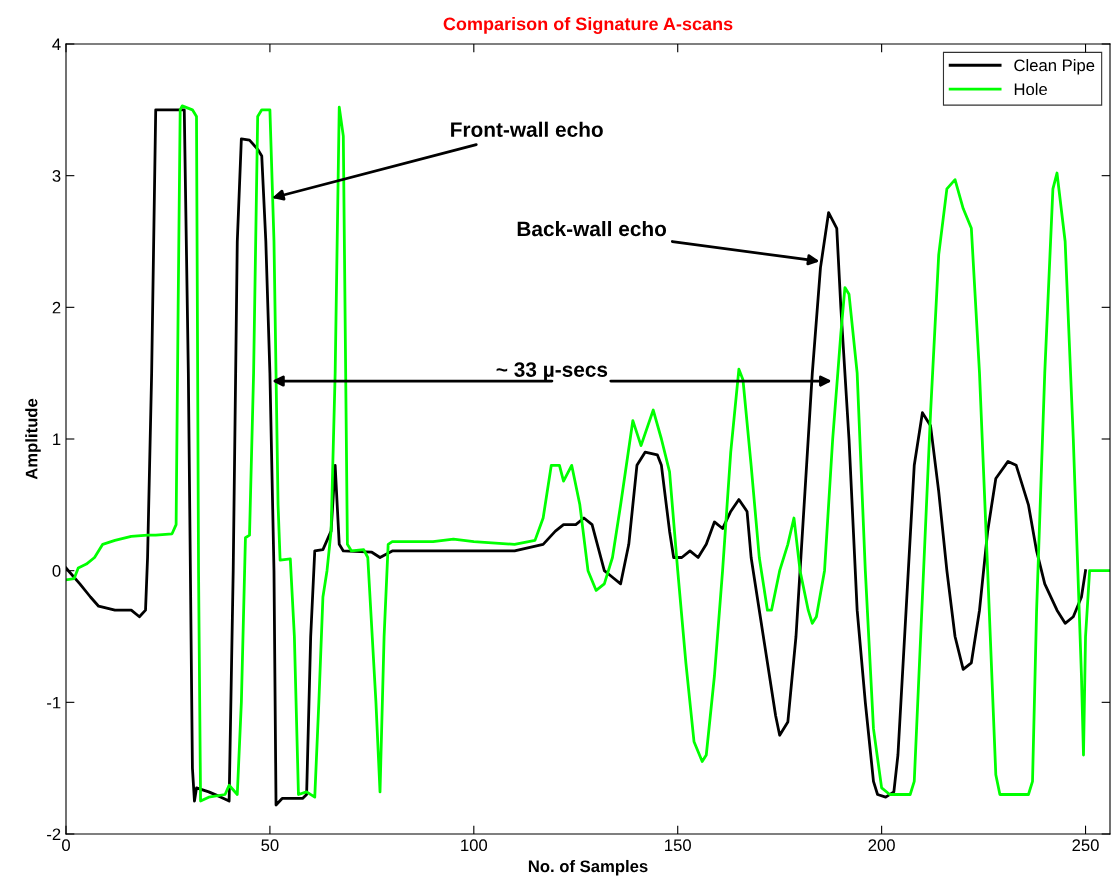 The image size is (1114, 888). Describe the element at coordinates (527, 129) in the screenshot. I see `annotation: Front-wall echo` at that location.